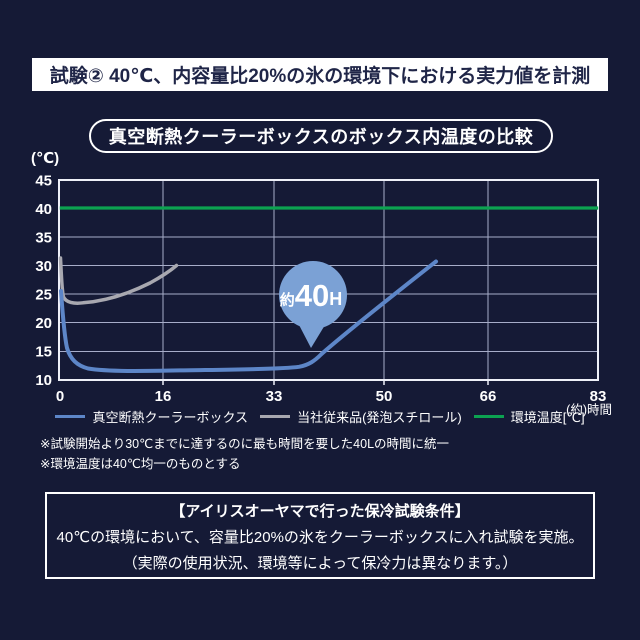  I want to click on y-tick-40: 40, so click(43, 209).